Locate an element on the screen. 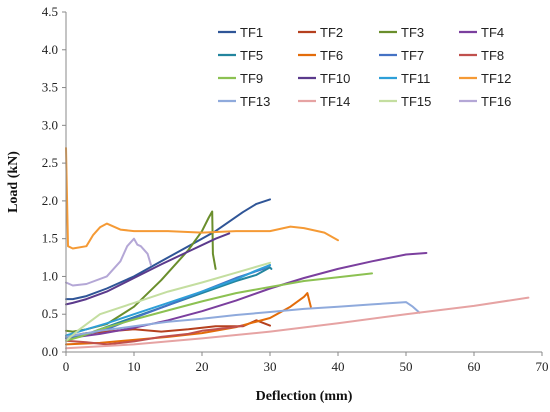  x-tick-label: 40 is located at coordinates (338, 366).